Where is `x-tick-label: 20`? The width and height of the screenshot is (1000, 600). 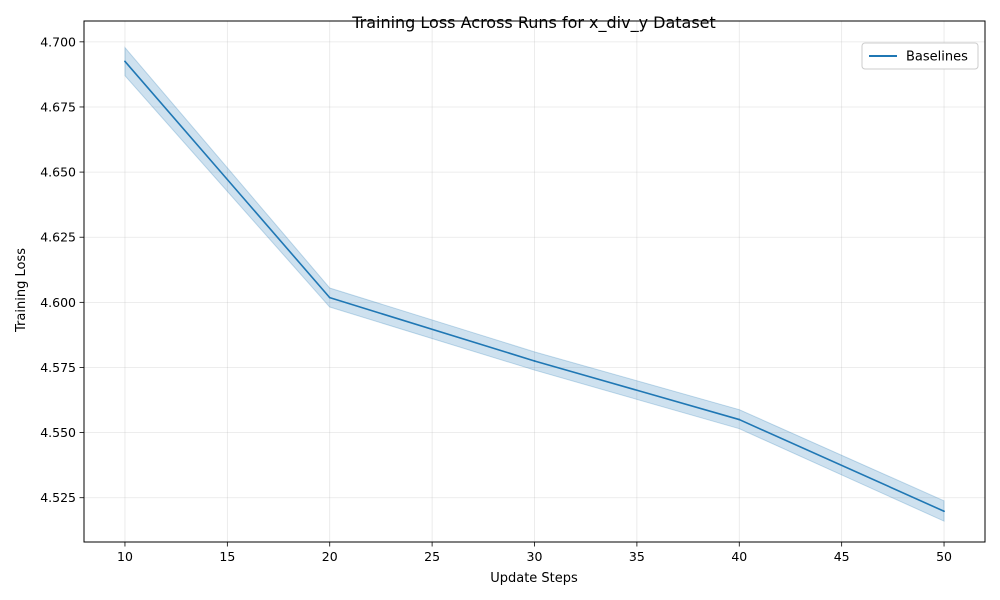
x-tick-label: 20 is located at coordinates (330, 556).